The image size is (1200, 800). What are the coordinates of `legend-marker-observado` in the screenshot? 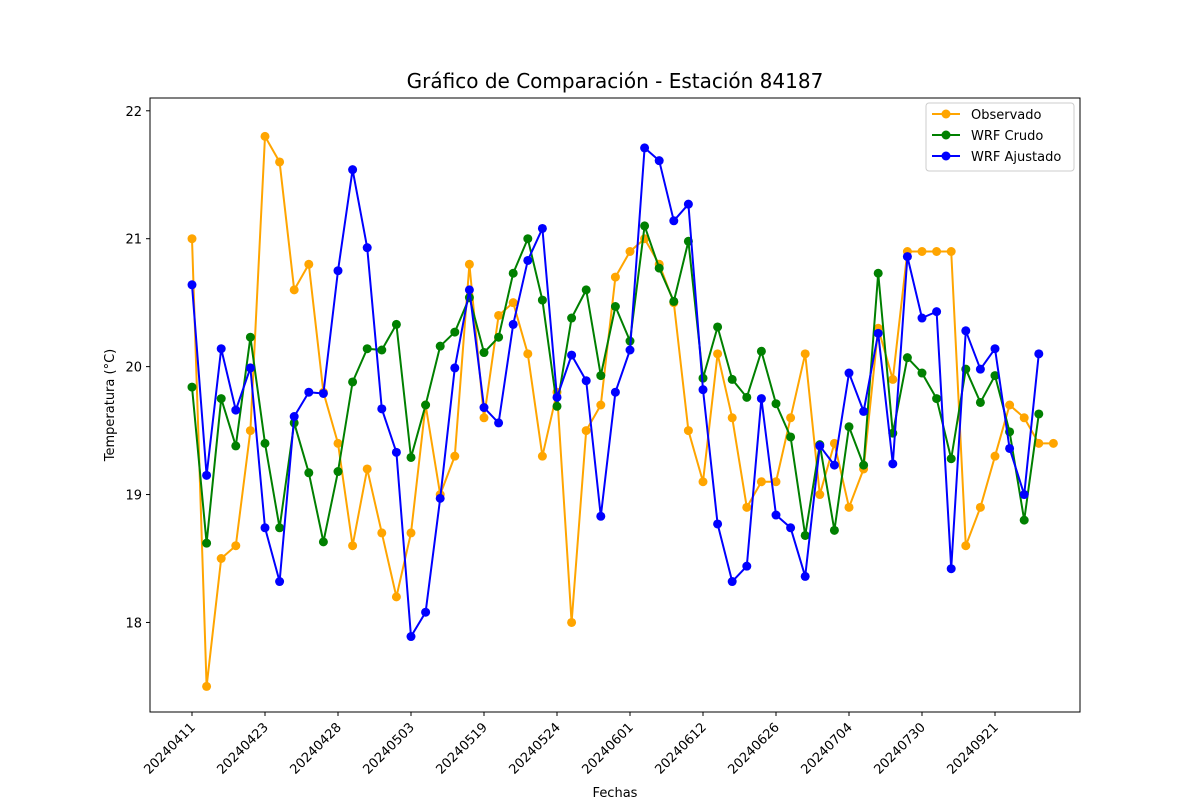 It's located at (946, 114).